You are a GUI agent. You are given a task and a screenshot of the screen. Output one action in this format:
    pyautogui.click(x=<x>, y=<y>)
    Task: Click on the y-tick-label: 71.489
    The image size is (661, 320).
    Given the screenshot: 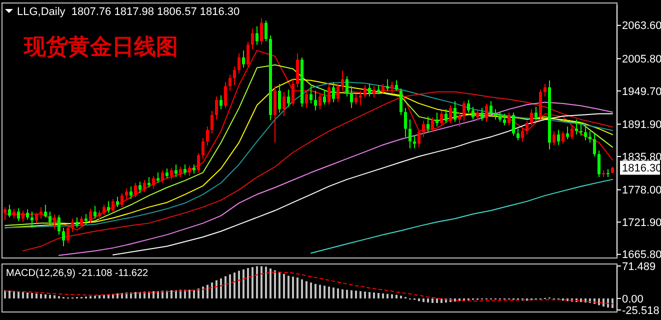 What is the action you would take?
    pyautogui.click(x=639, y=266)
    